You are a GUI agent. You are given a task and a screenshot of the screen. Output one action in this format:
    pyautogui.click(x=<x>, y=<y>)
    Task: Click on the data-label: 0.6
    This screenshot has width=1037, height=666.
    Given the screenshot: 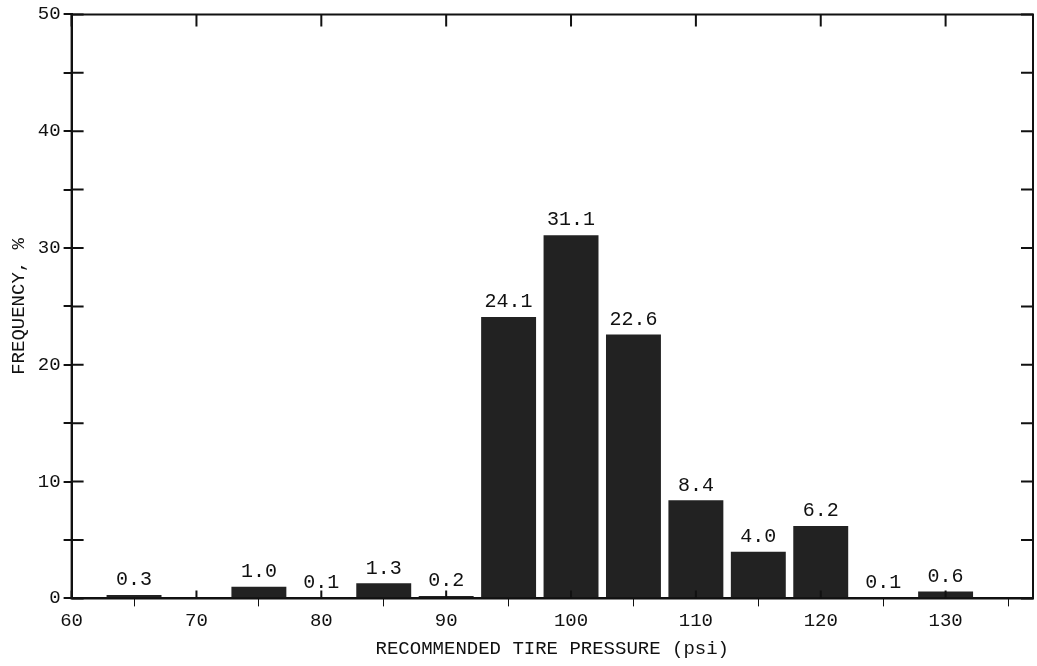 What is the action you would take?
    pyautogui.click(x=945, y=576)
    